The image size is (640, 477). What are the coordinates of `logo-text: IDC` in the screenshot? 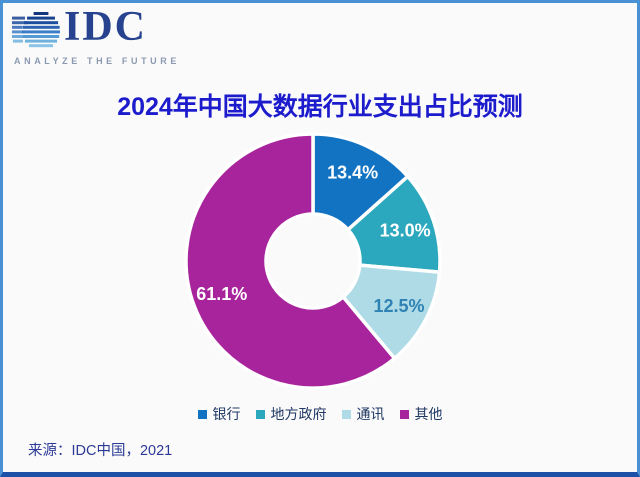 It's located at (106, 27).